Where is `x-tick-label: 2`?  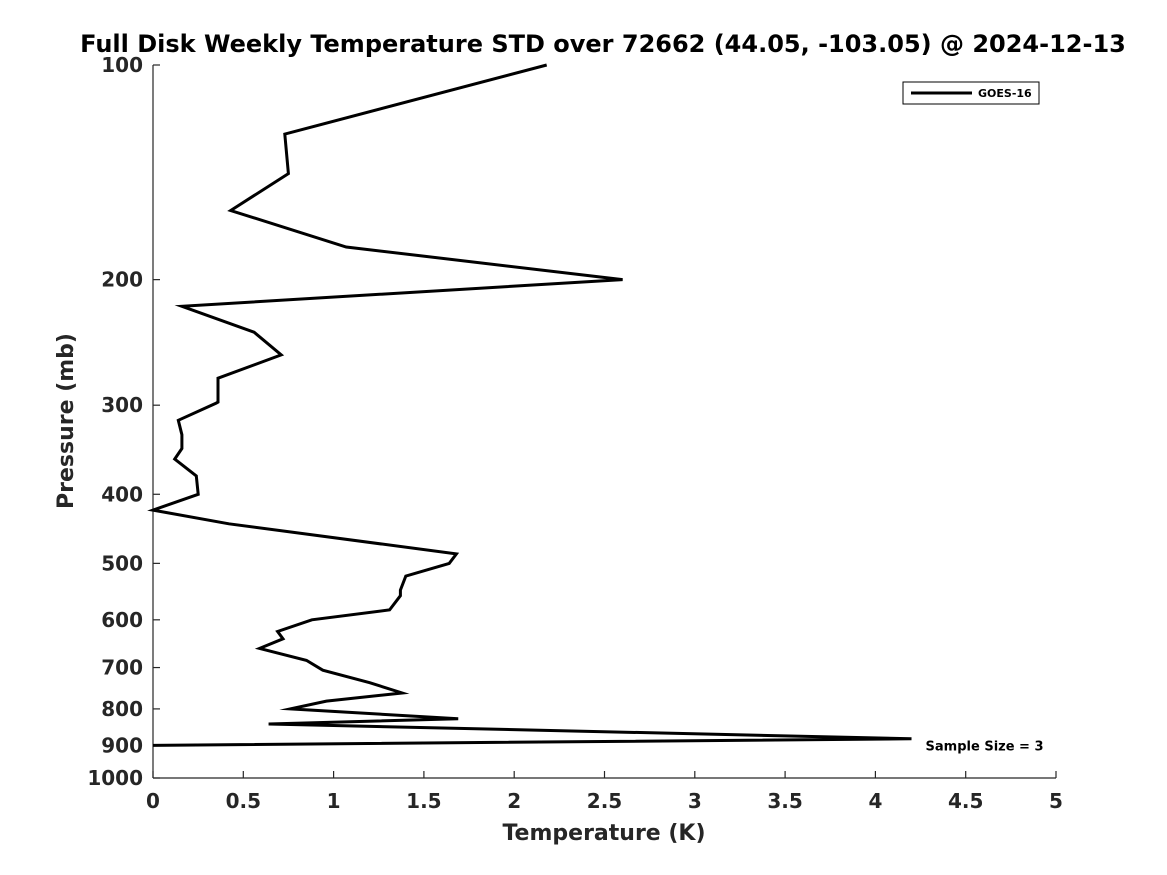
x-tick-label: 2 is located at coordinates (514, 801).